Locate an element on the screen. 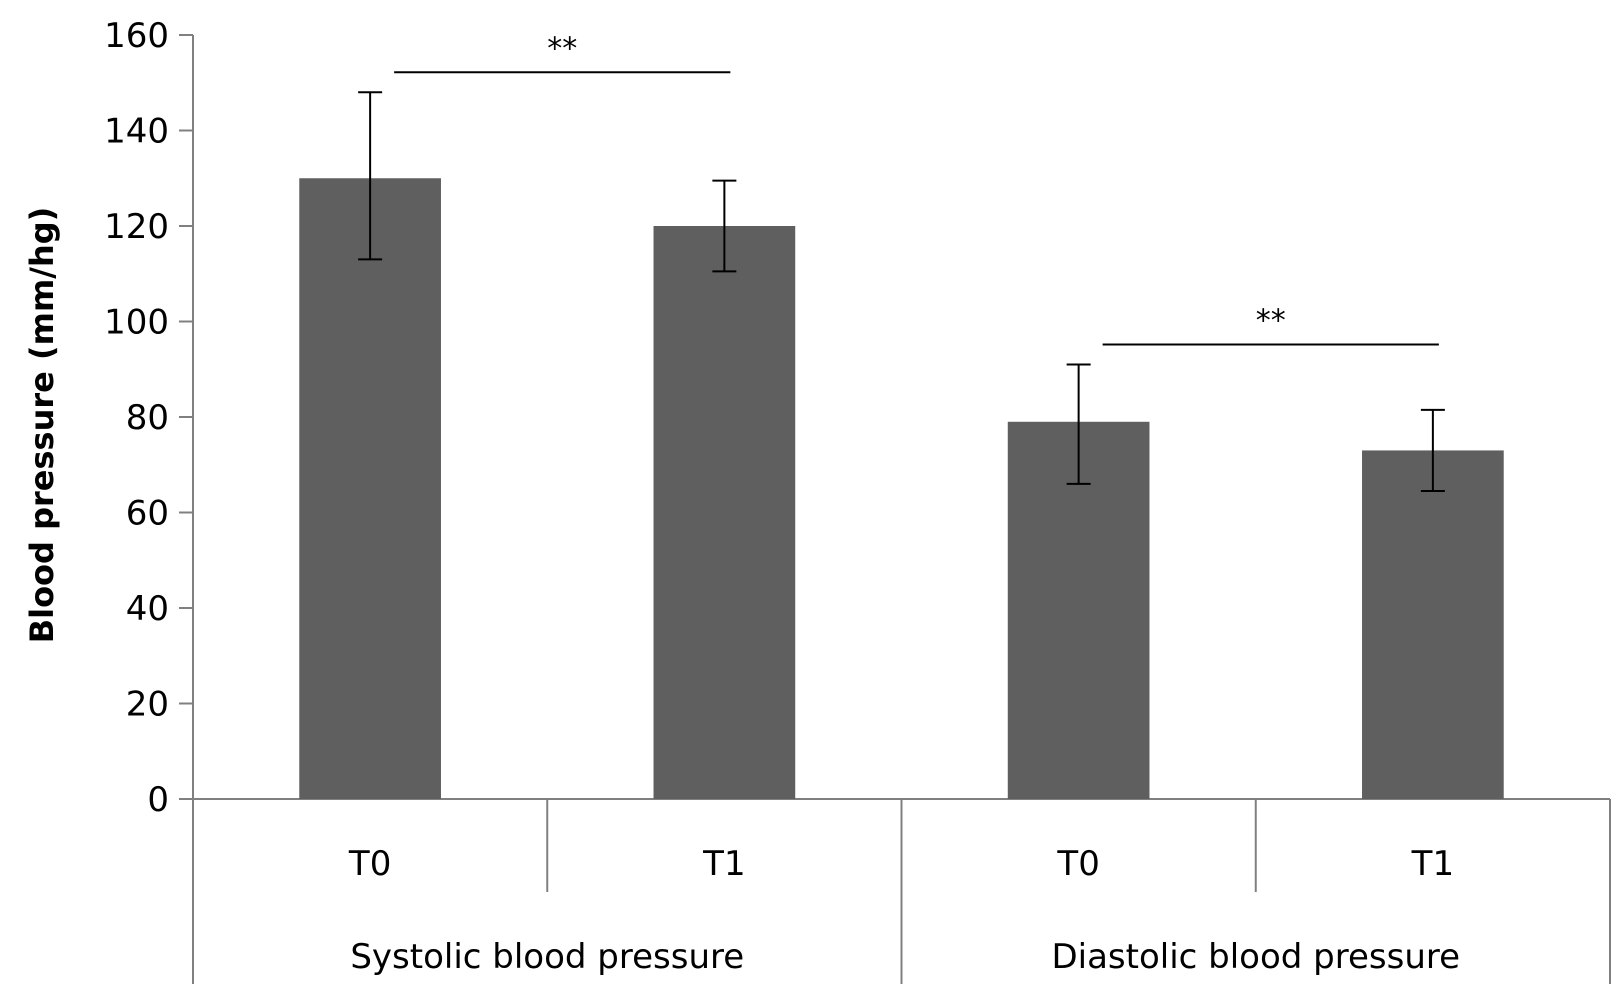 The image size is (1619, 1001). y-tick-label: 80 is located at coordinates (147, 418).